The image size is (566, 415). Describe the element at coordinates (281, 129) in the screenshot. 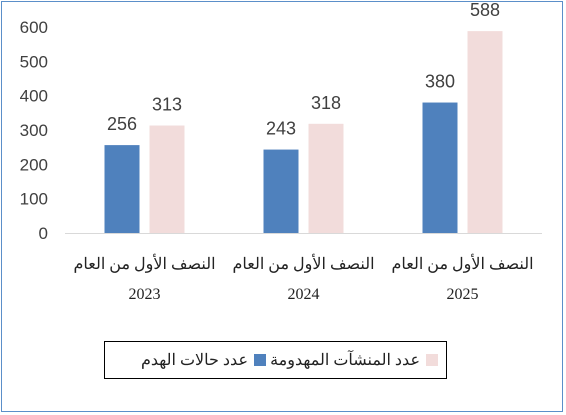

I see `data-label: 243` at that location.